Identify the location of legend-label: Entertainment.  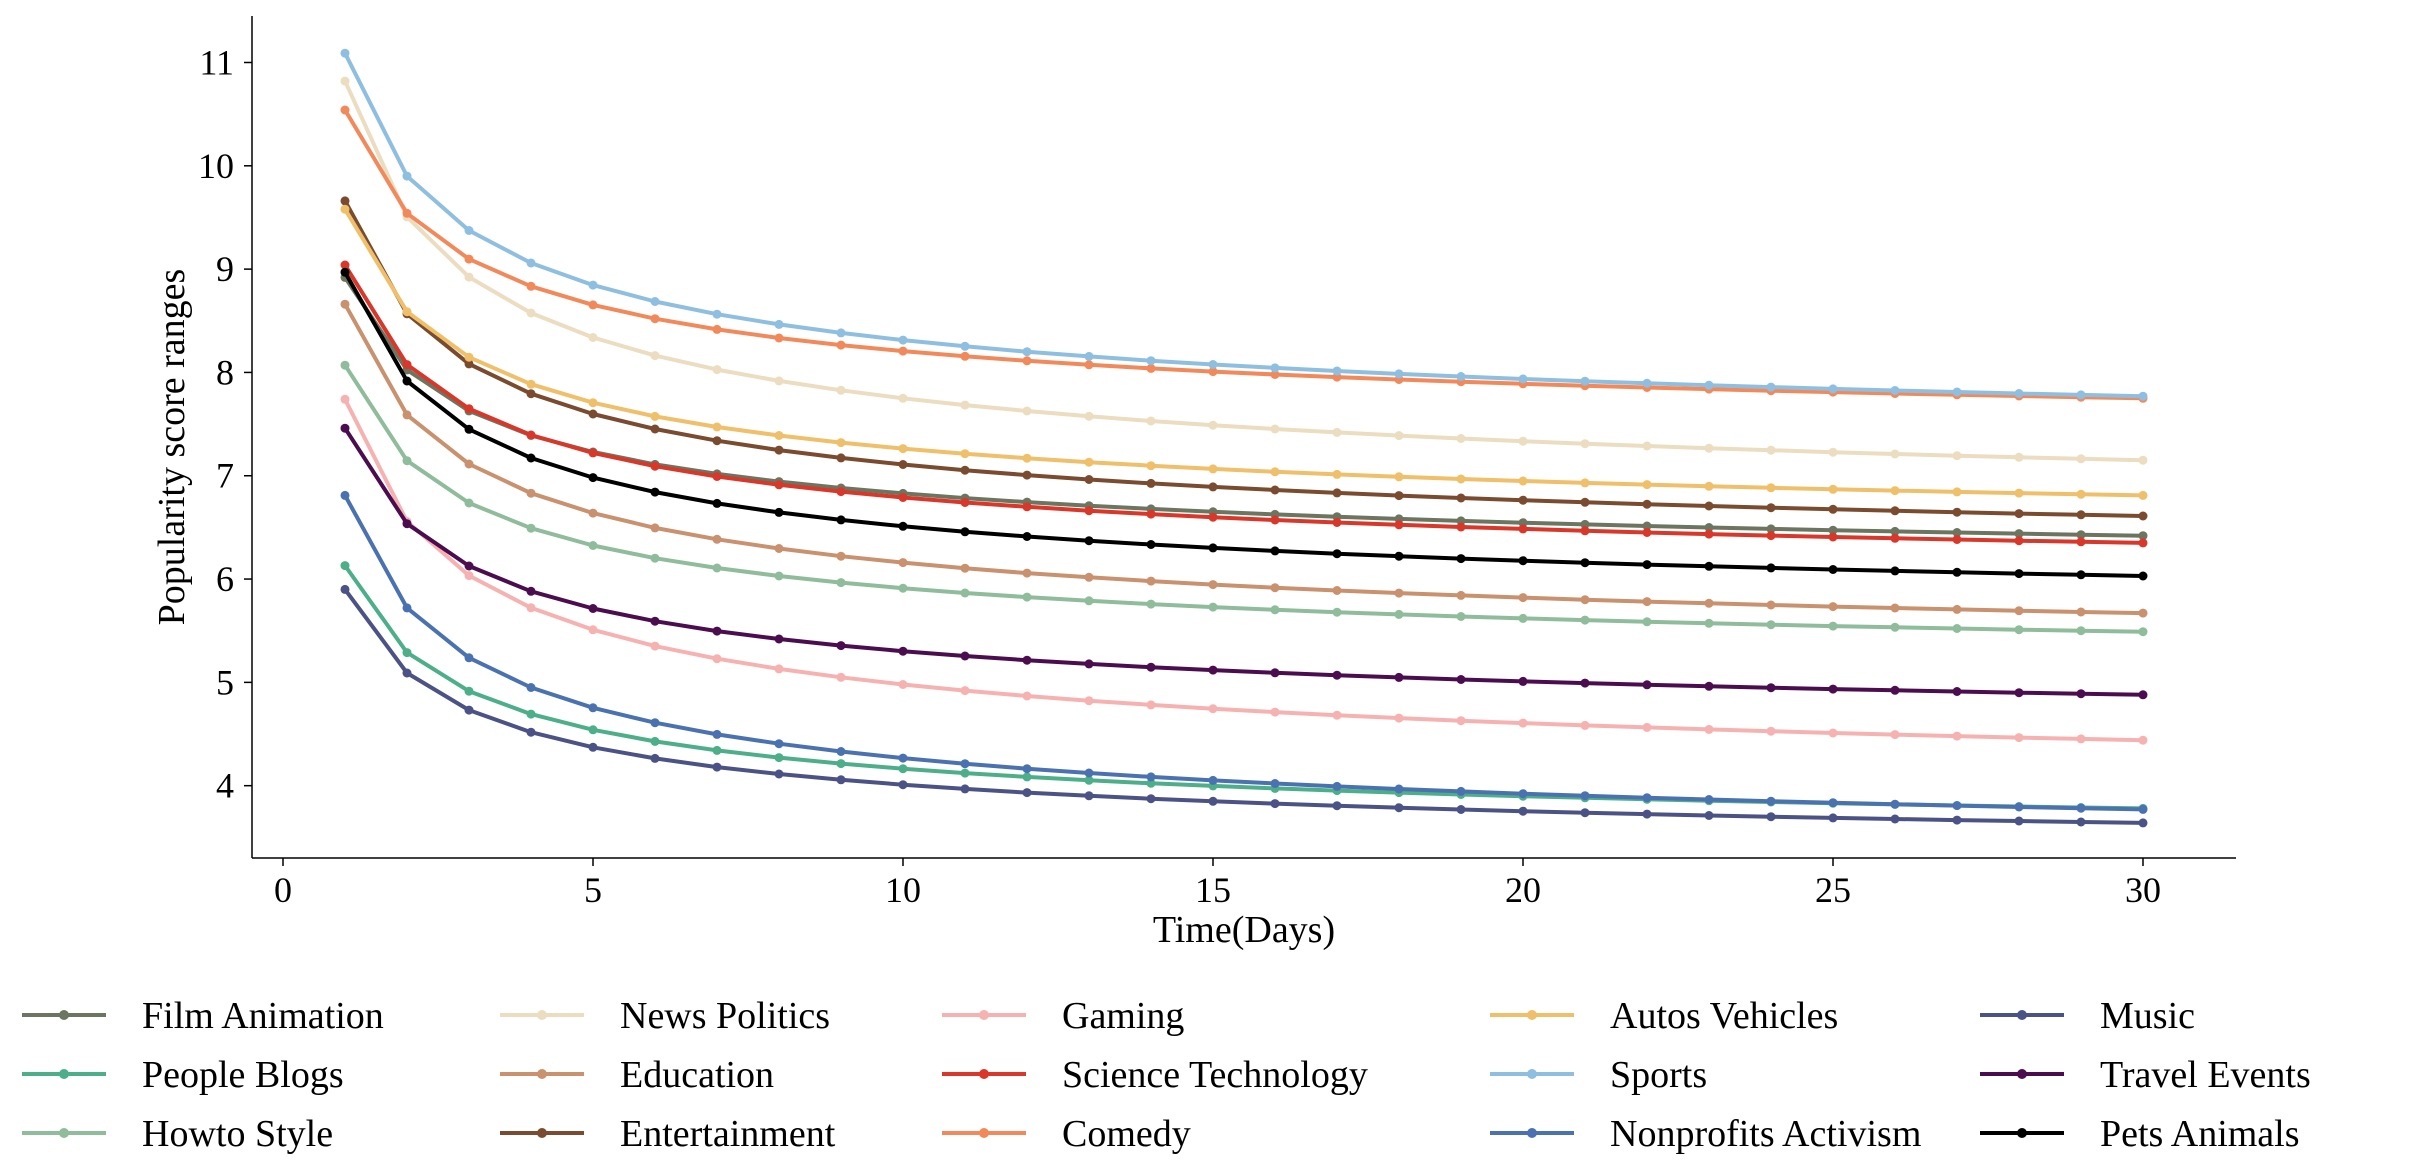
(728, 1134).